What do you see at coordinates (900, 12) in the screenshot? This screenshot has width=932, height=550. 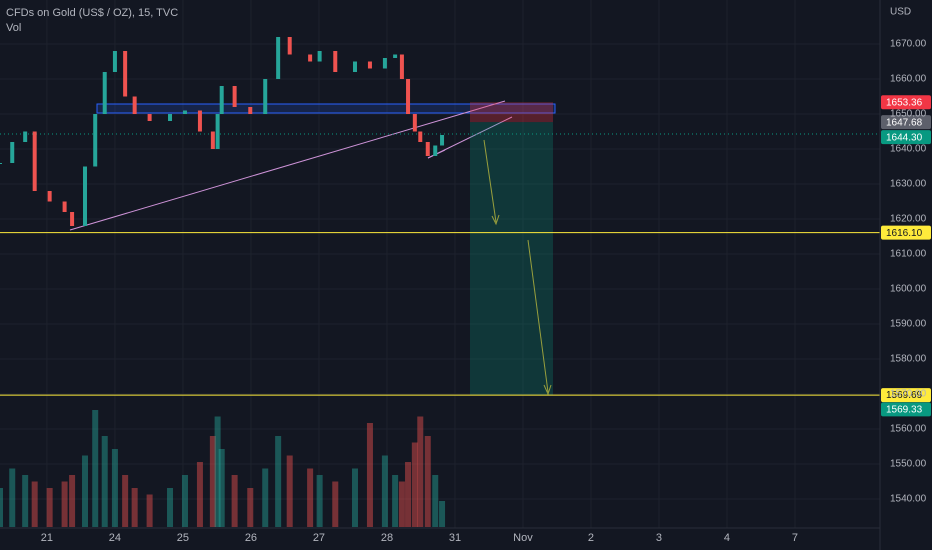 I see `currency: USD` at bounding box center [900, 12].